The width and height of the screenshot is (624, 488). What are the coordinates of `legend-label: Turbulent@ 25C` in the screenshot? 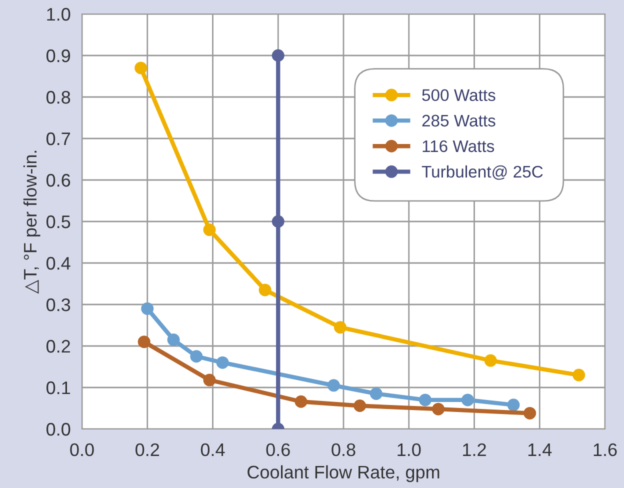 It's located at (482, 172).